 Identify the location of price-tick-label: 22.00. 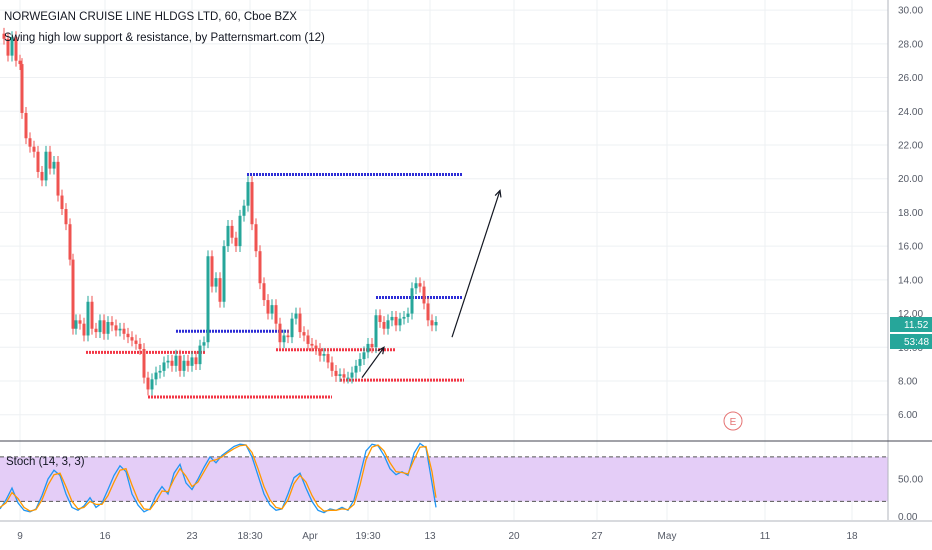
(910, 145).